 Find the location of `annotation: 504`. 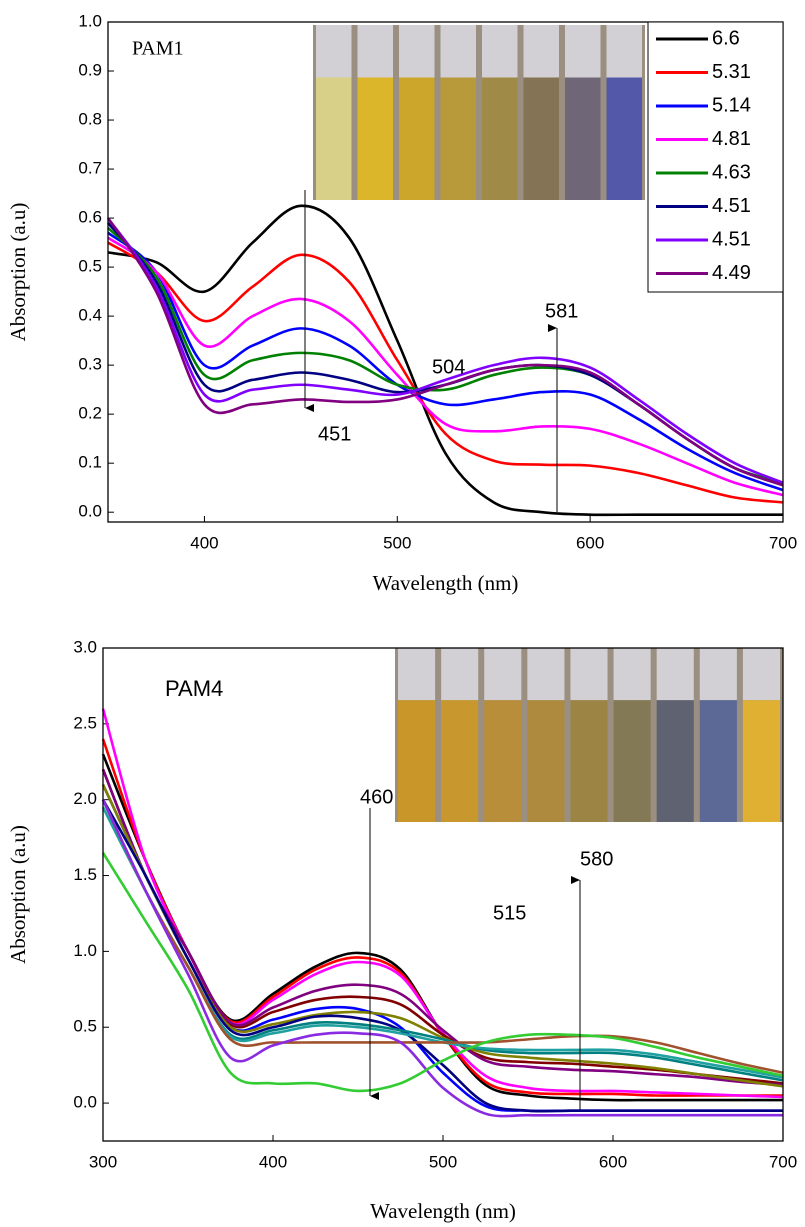

annotation: 504 is located at coordinates (448, 367).